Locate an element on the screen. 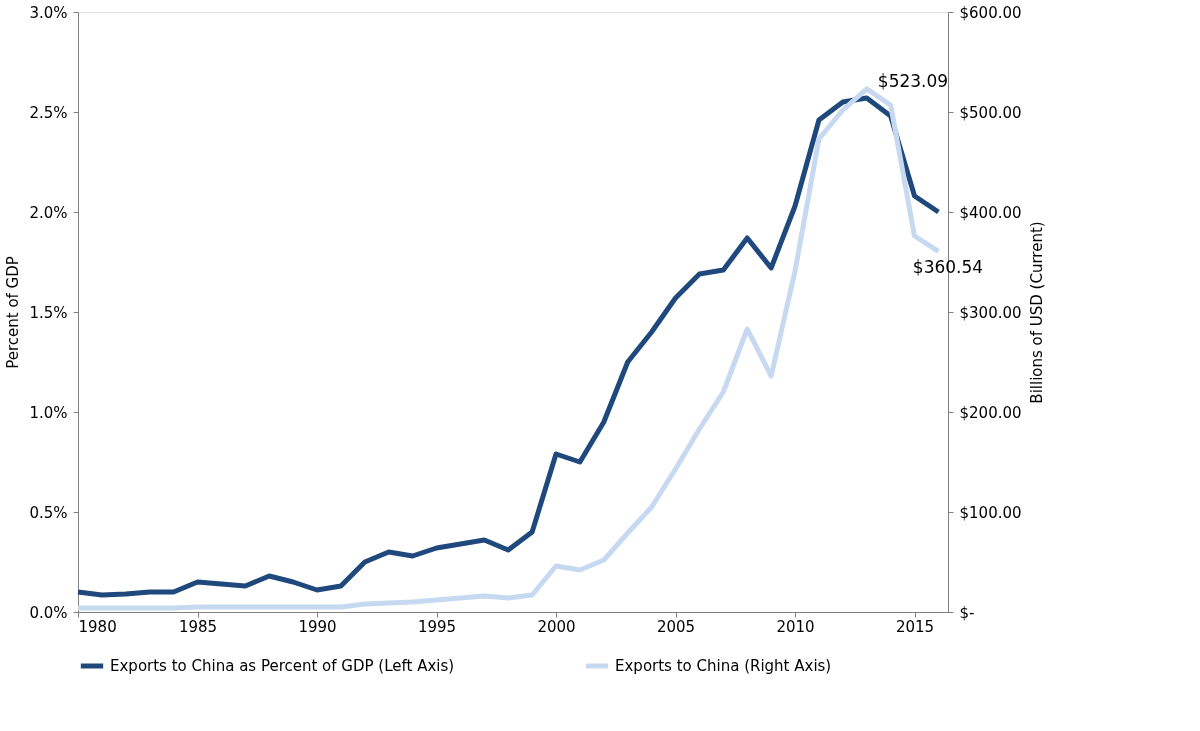 The height and width of the screenshot is (731, 1200). y2-tick-label: $500.00 is located at coordinates (990, 112).